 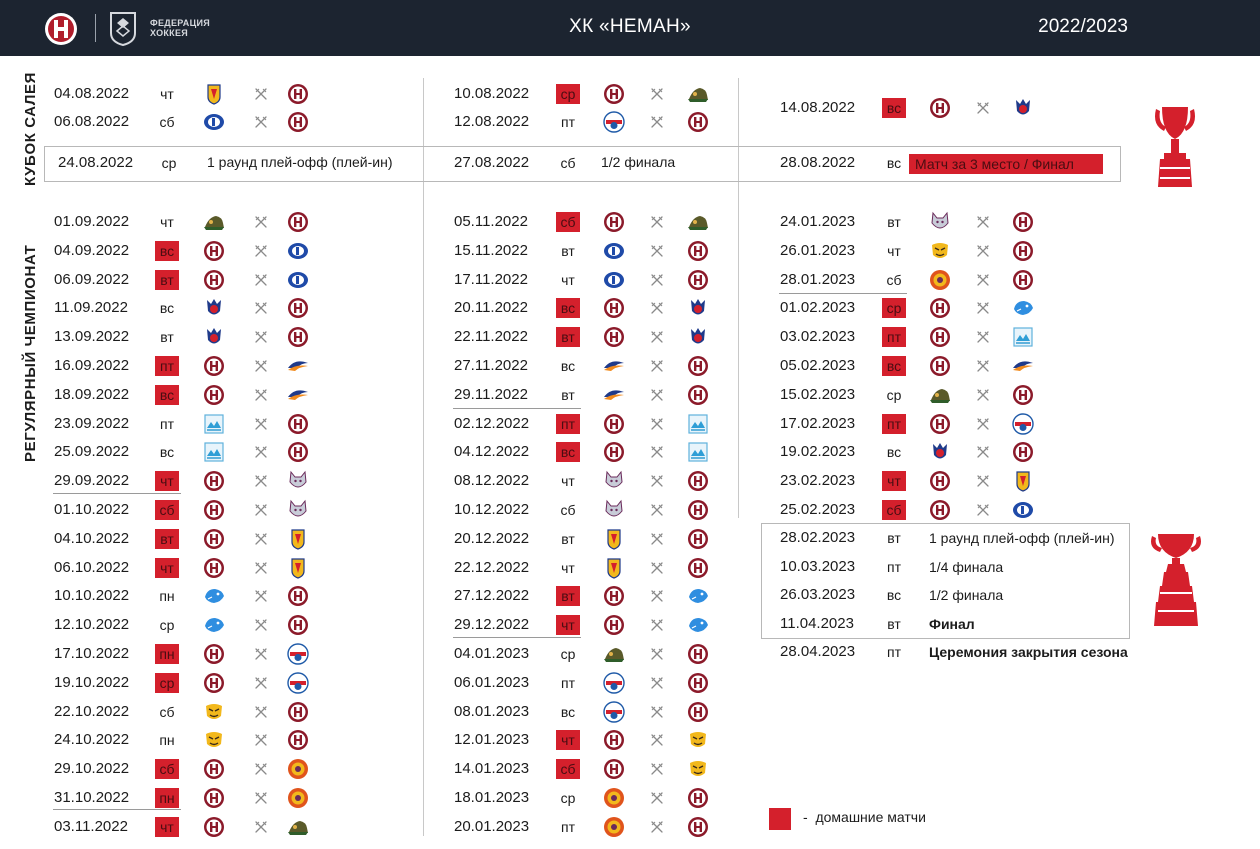 What do you see at coordinates (30, 353) in the screenshot?
I see `section-label-regular: РЕГУЛЯРНЫЙ ЧЕМПИОНАТ` at bounding box center [30, 353].